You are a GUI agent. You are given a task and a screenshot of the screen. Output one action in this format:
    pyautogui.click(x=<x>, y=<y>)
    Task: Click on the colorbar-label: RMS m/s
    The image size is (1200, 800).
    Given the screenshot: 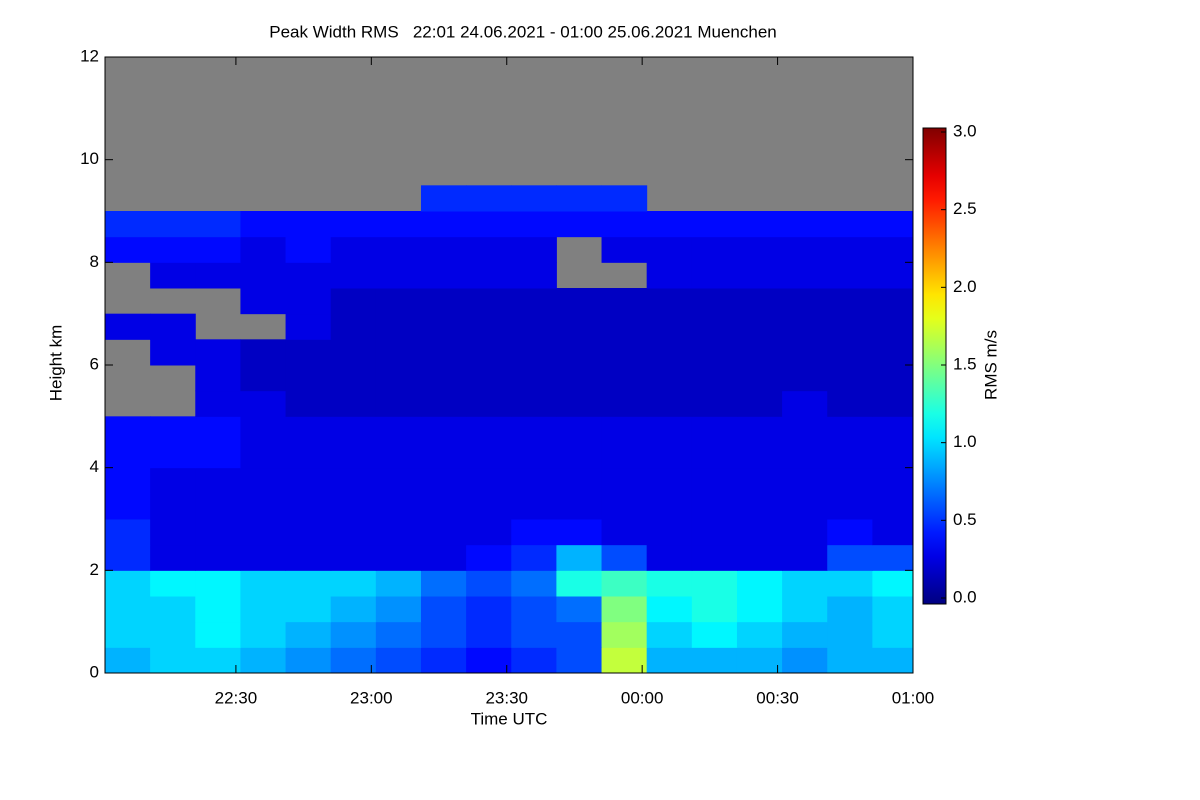 What is the action you would take?
    pyautogui.click(x=990, y=365)
    